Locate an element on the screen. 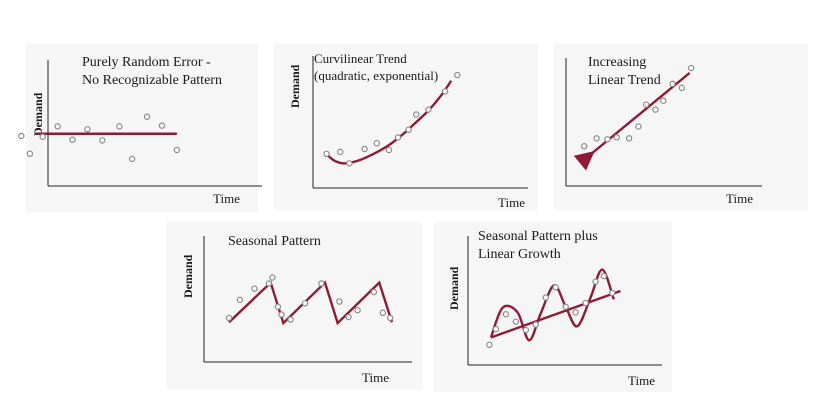 This screenshot has width=828, height=408. chart-title-curvilinear-line1: Curvilinear Trend is located at coordinates (360, 58).